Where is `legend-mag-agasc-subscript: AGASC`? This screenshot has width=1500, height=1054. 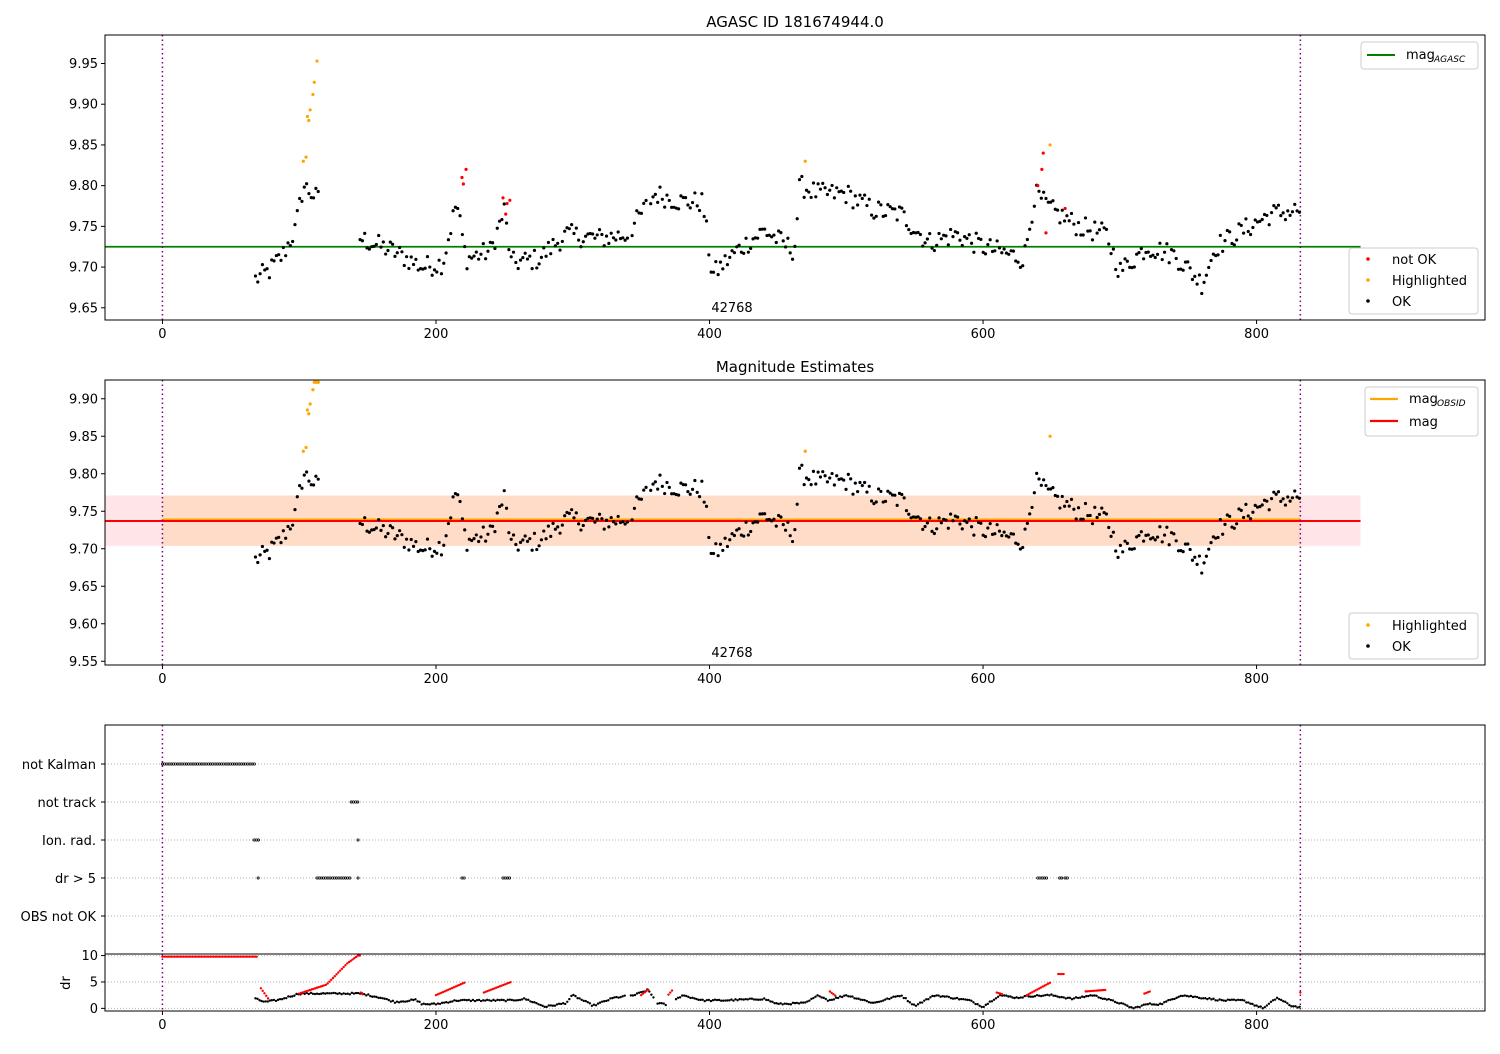
legend-mag-agasc-subscript: AGASC is located at coordinates (1449, 60).